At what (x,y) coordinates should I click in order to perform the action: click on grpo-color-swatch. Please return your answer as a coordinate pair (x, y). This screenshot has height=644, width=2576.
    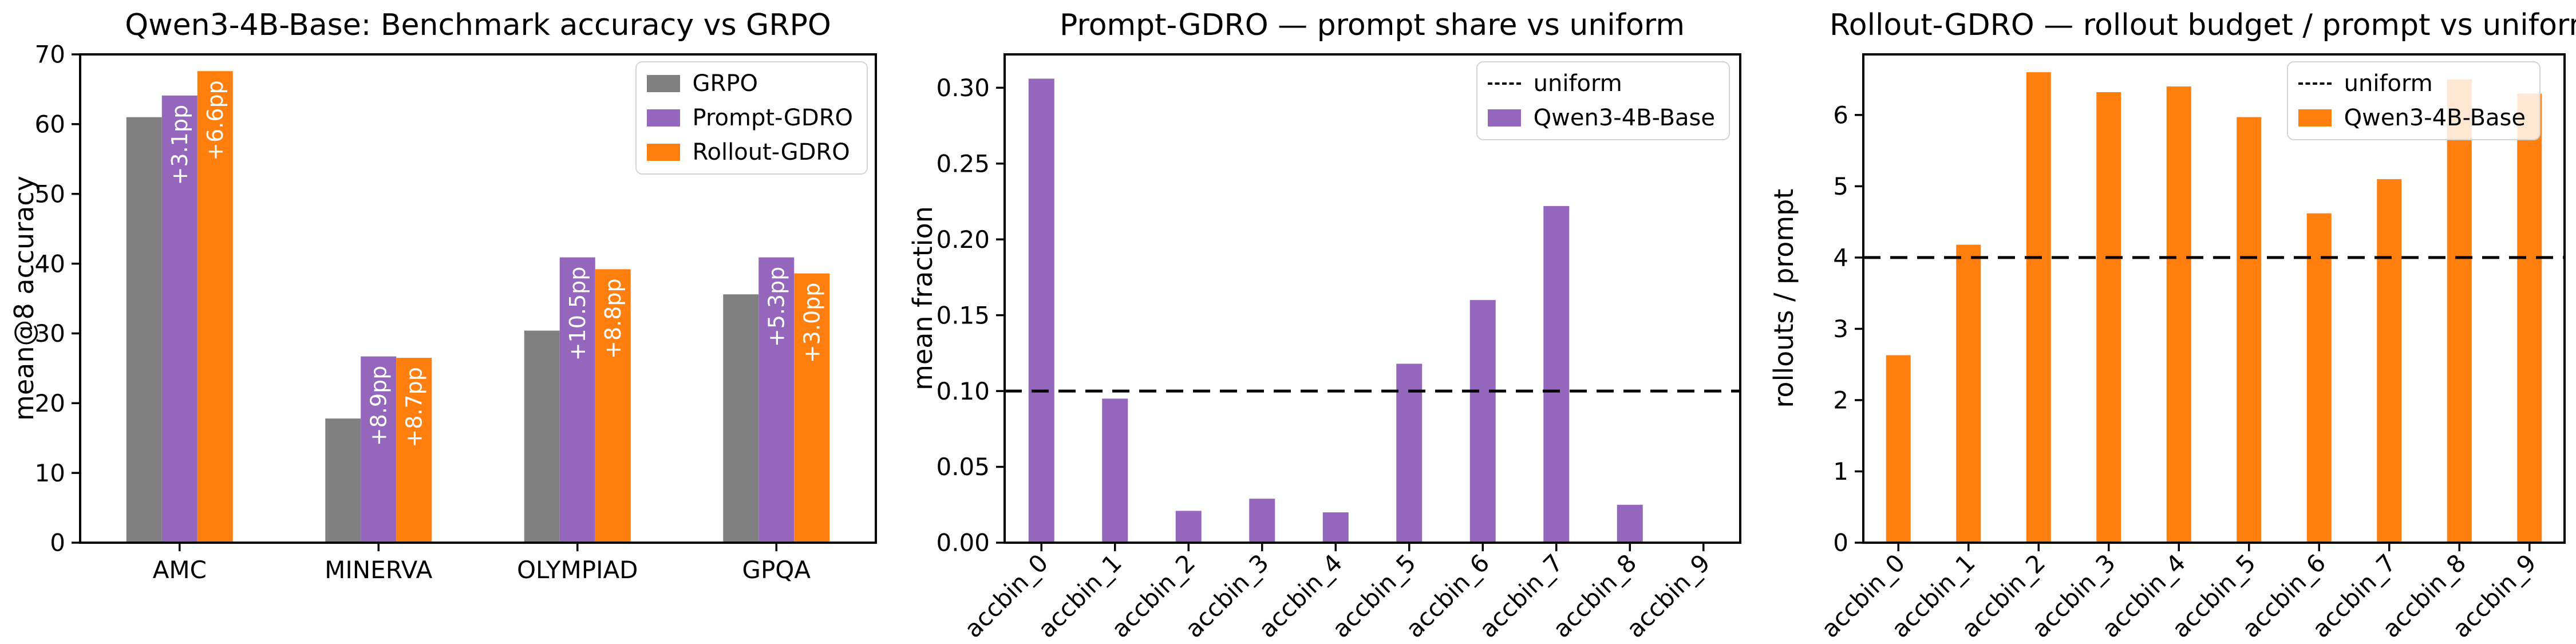
    Looking at the image, I should click on (663, 83).